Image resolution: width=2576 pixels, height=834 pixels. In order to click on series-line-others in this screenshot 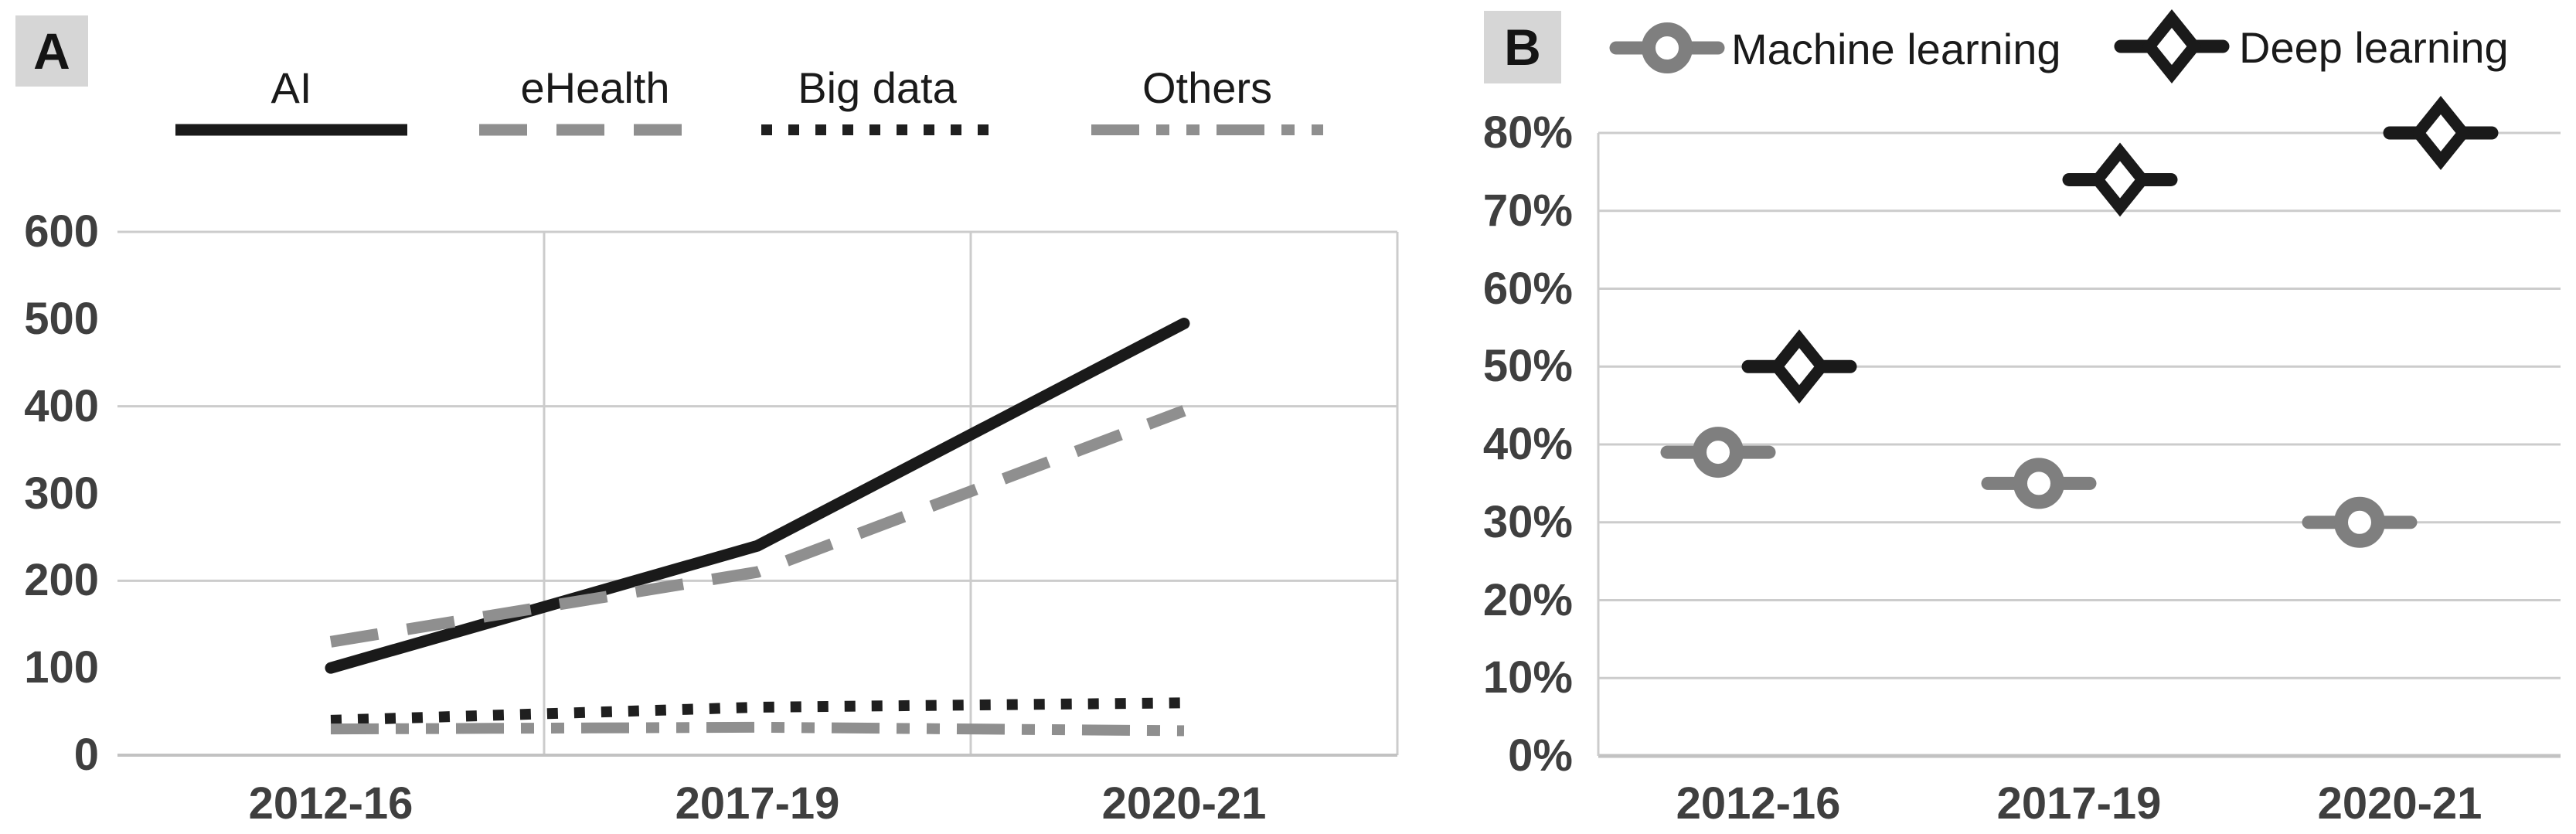, I will do `click(757, 729)`.